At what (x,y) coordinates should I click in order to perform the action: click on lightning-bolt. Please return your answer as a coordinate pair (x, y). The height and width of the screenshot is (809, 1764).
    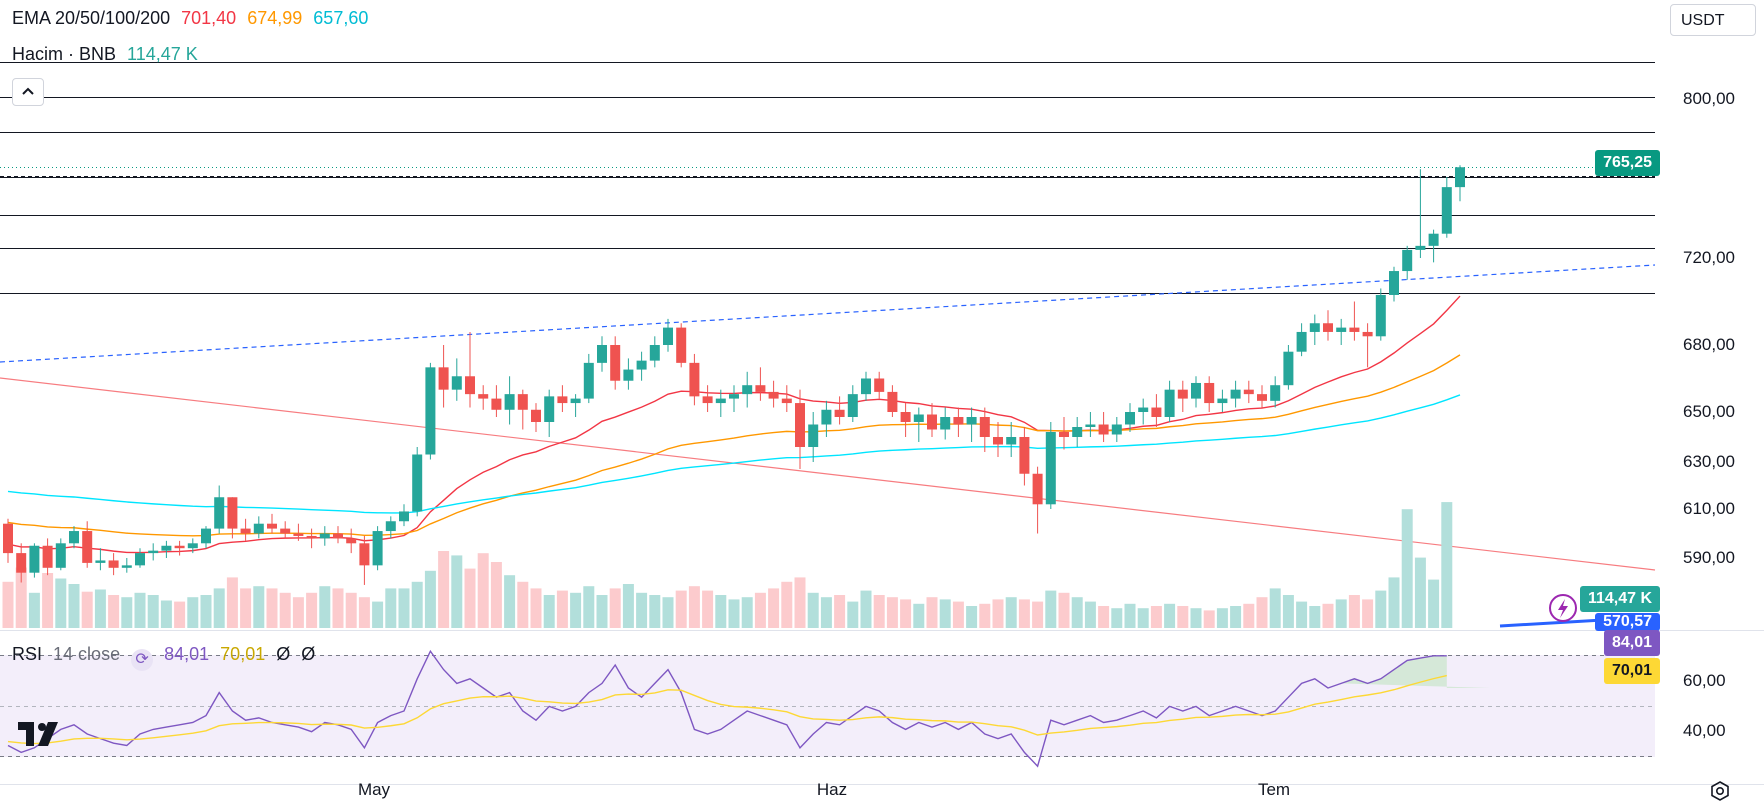
    Looking at the image, I should click on (1563, 608).